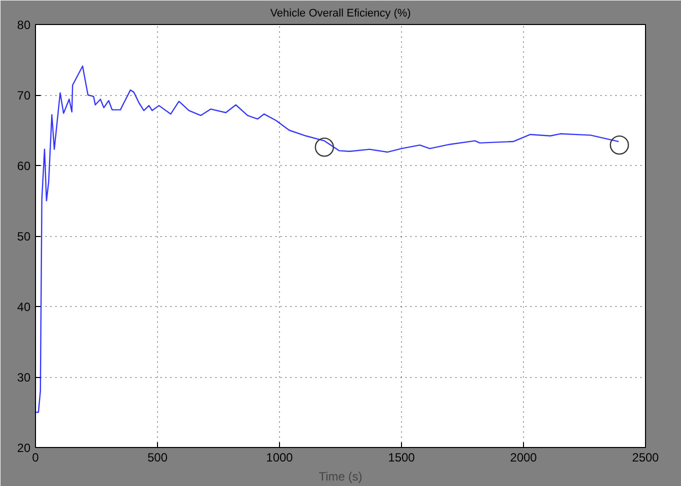  Describe the element at coordinates (24, 307) in the screenshot. I see `y-tick-label: 40` at that location.